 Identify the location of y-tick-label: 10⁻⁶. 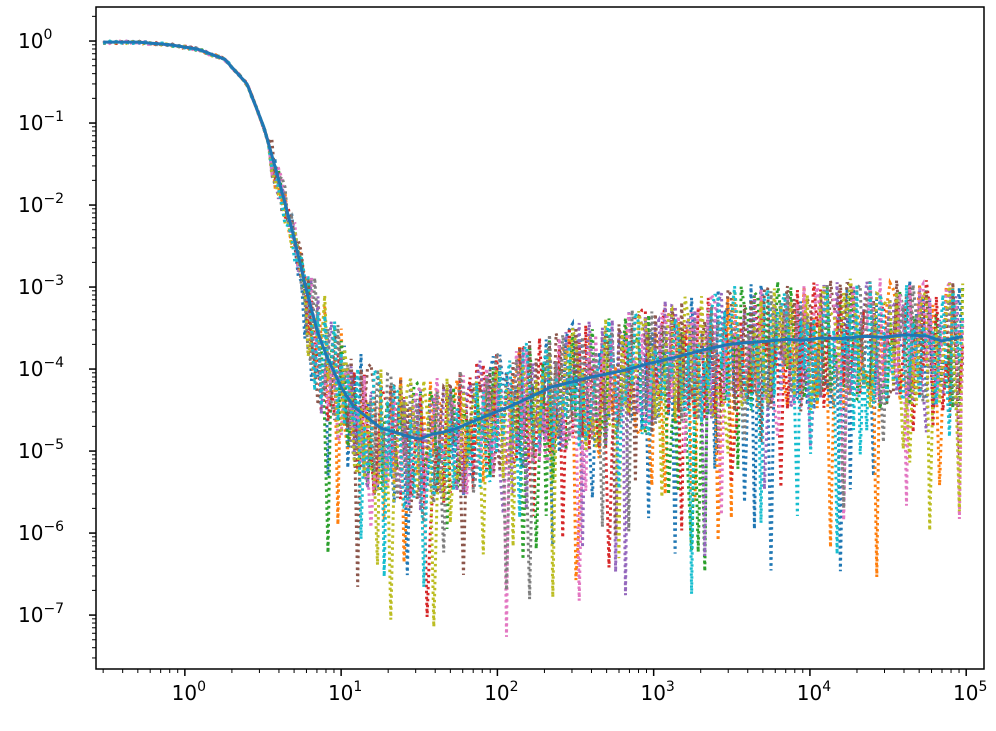
(41, 532).